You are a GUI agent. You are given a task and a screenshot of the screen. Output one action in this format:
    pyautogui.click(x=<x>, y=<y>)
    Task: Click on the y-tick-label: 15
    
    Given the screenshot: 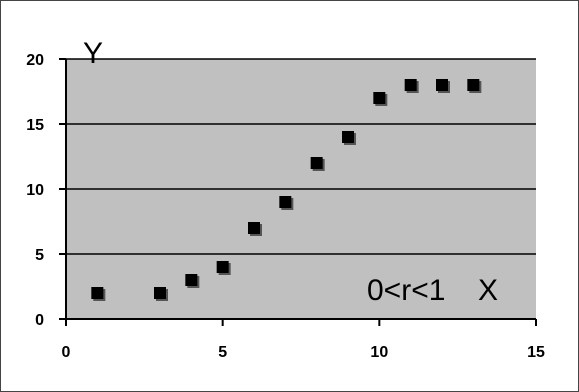 What is the action you would take?
    pyautogui.click(x=35, y=125)
    